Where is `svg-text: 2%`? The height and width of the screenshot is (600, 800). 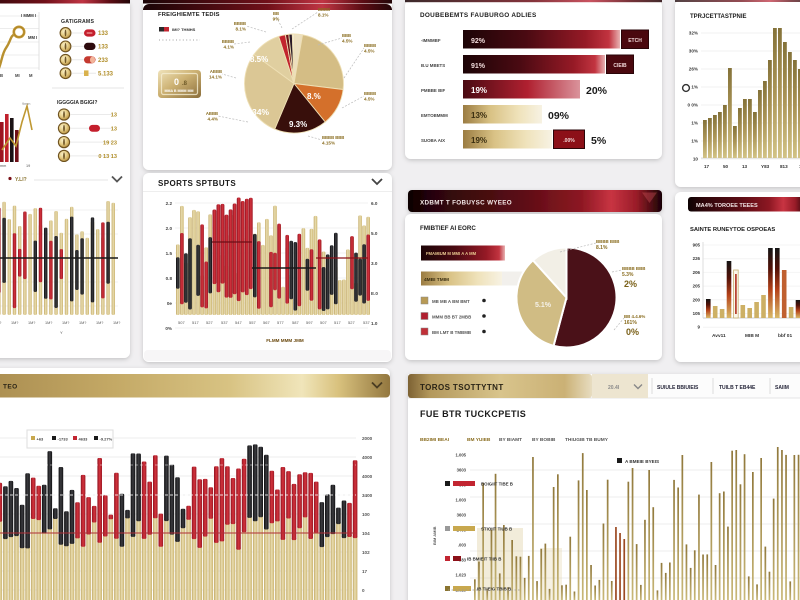 svg-text: 2% is located at coordinates (630, 284).